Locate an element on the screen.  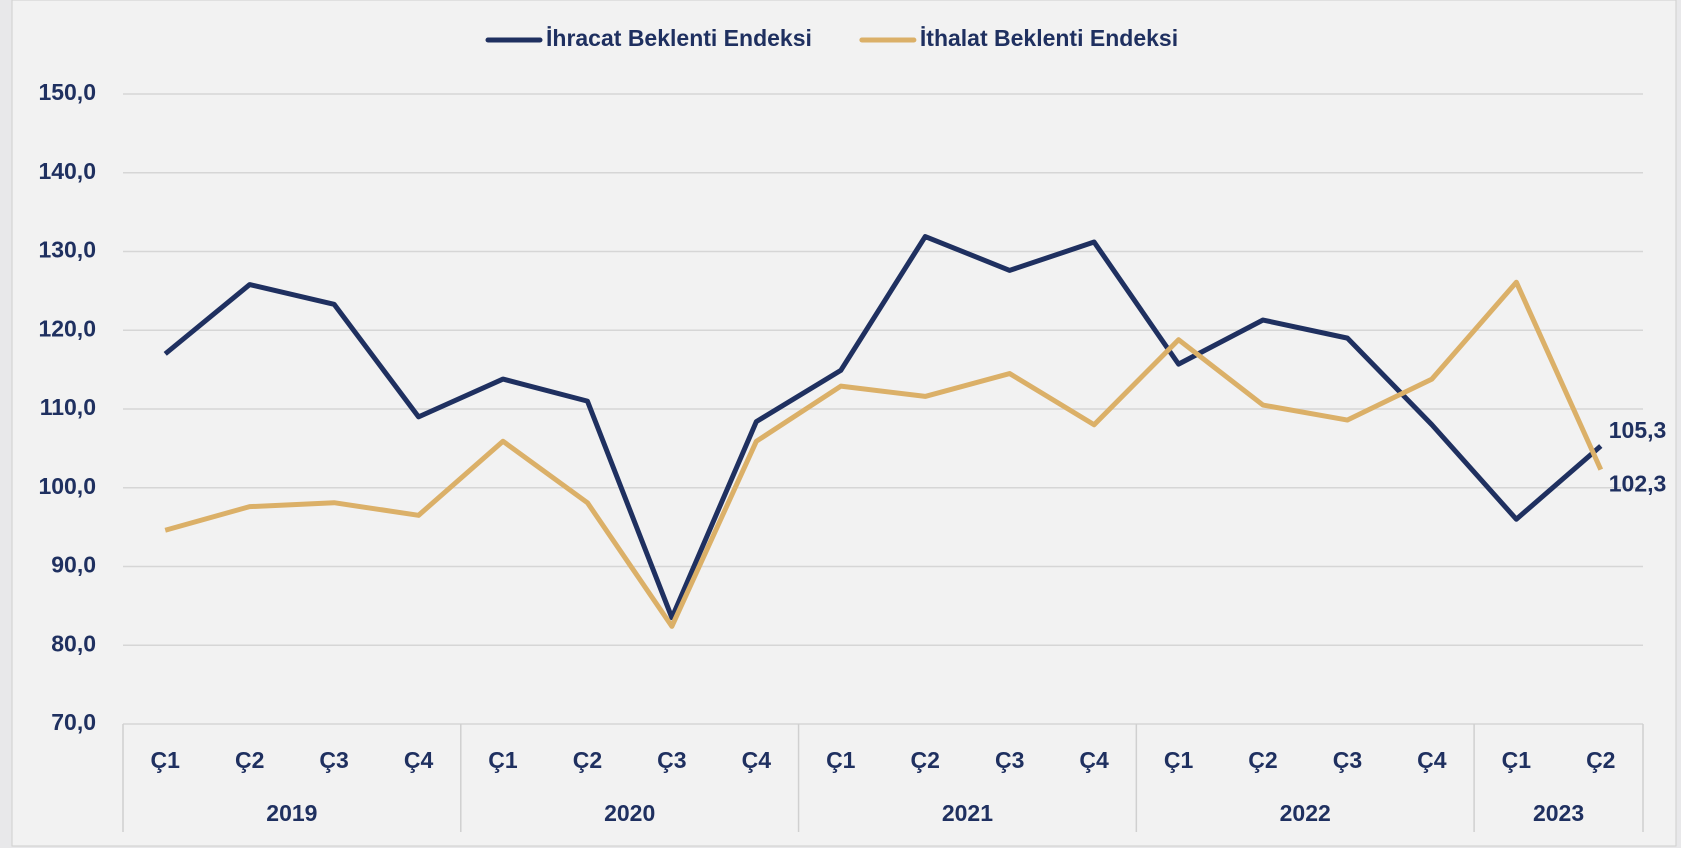
y-tick-label: 70,0 is located at coordinates (73, 722).